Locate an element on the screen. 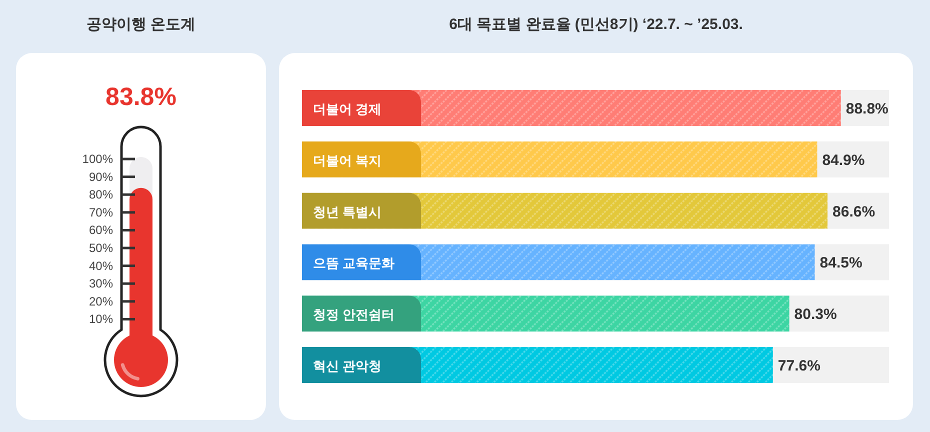  category-label: 더불어 복지 is located at coordinates (347, 160).